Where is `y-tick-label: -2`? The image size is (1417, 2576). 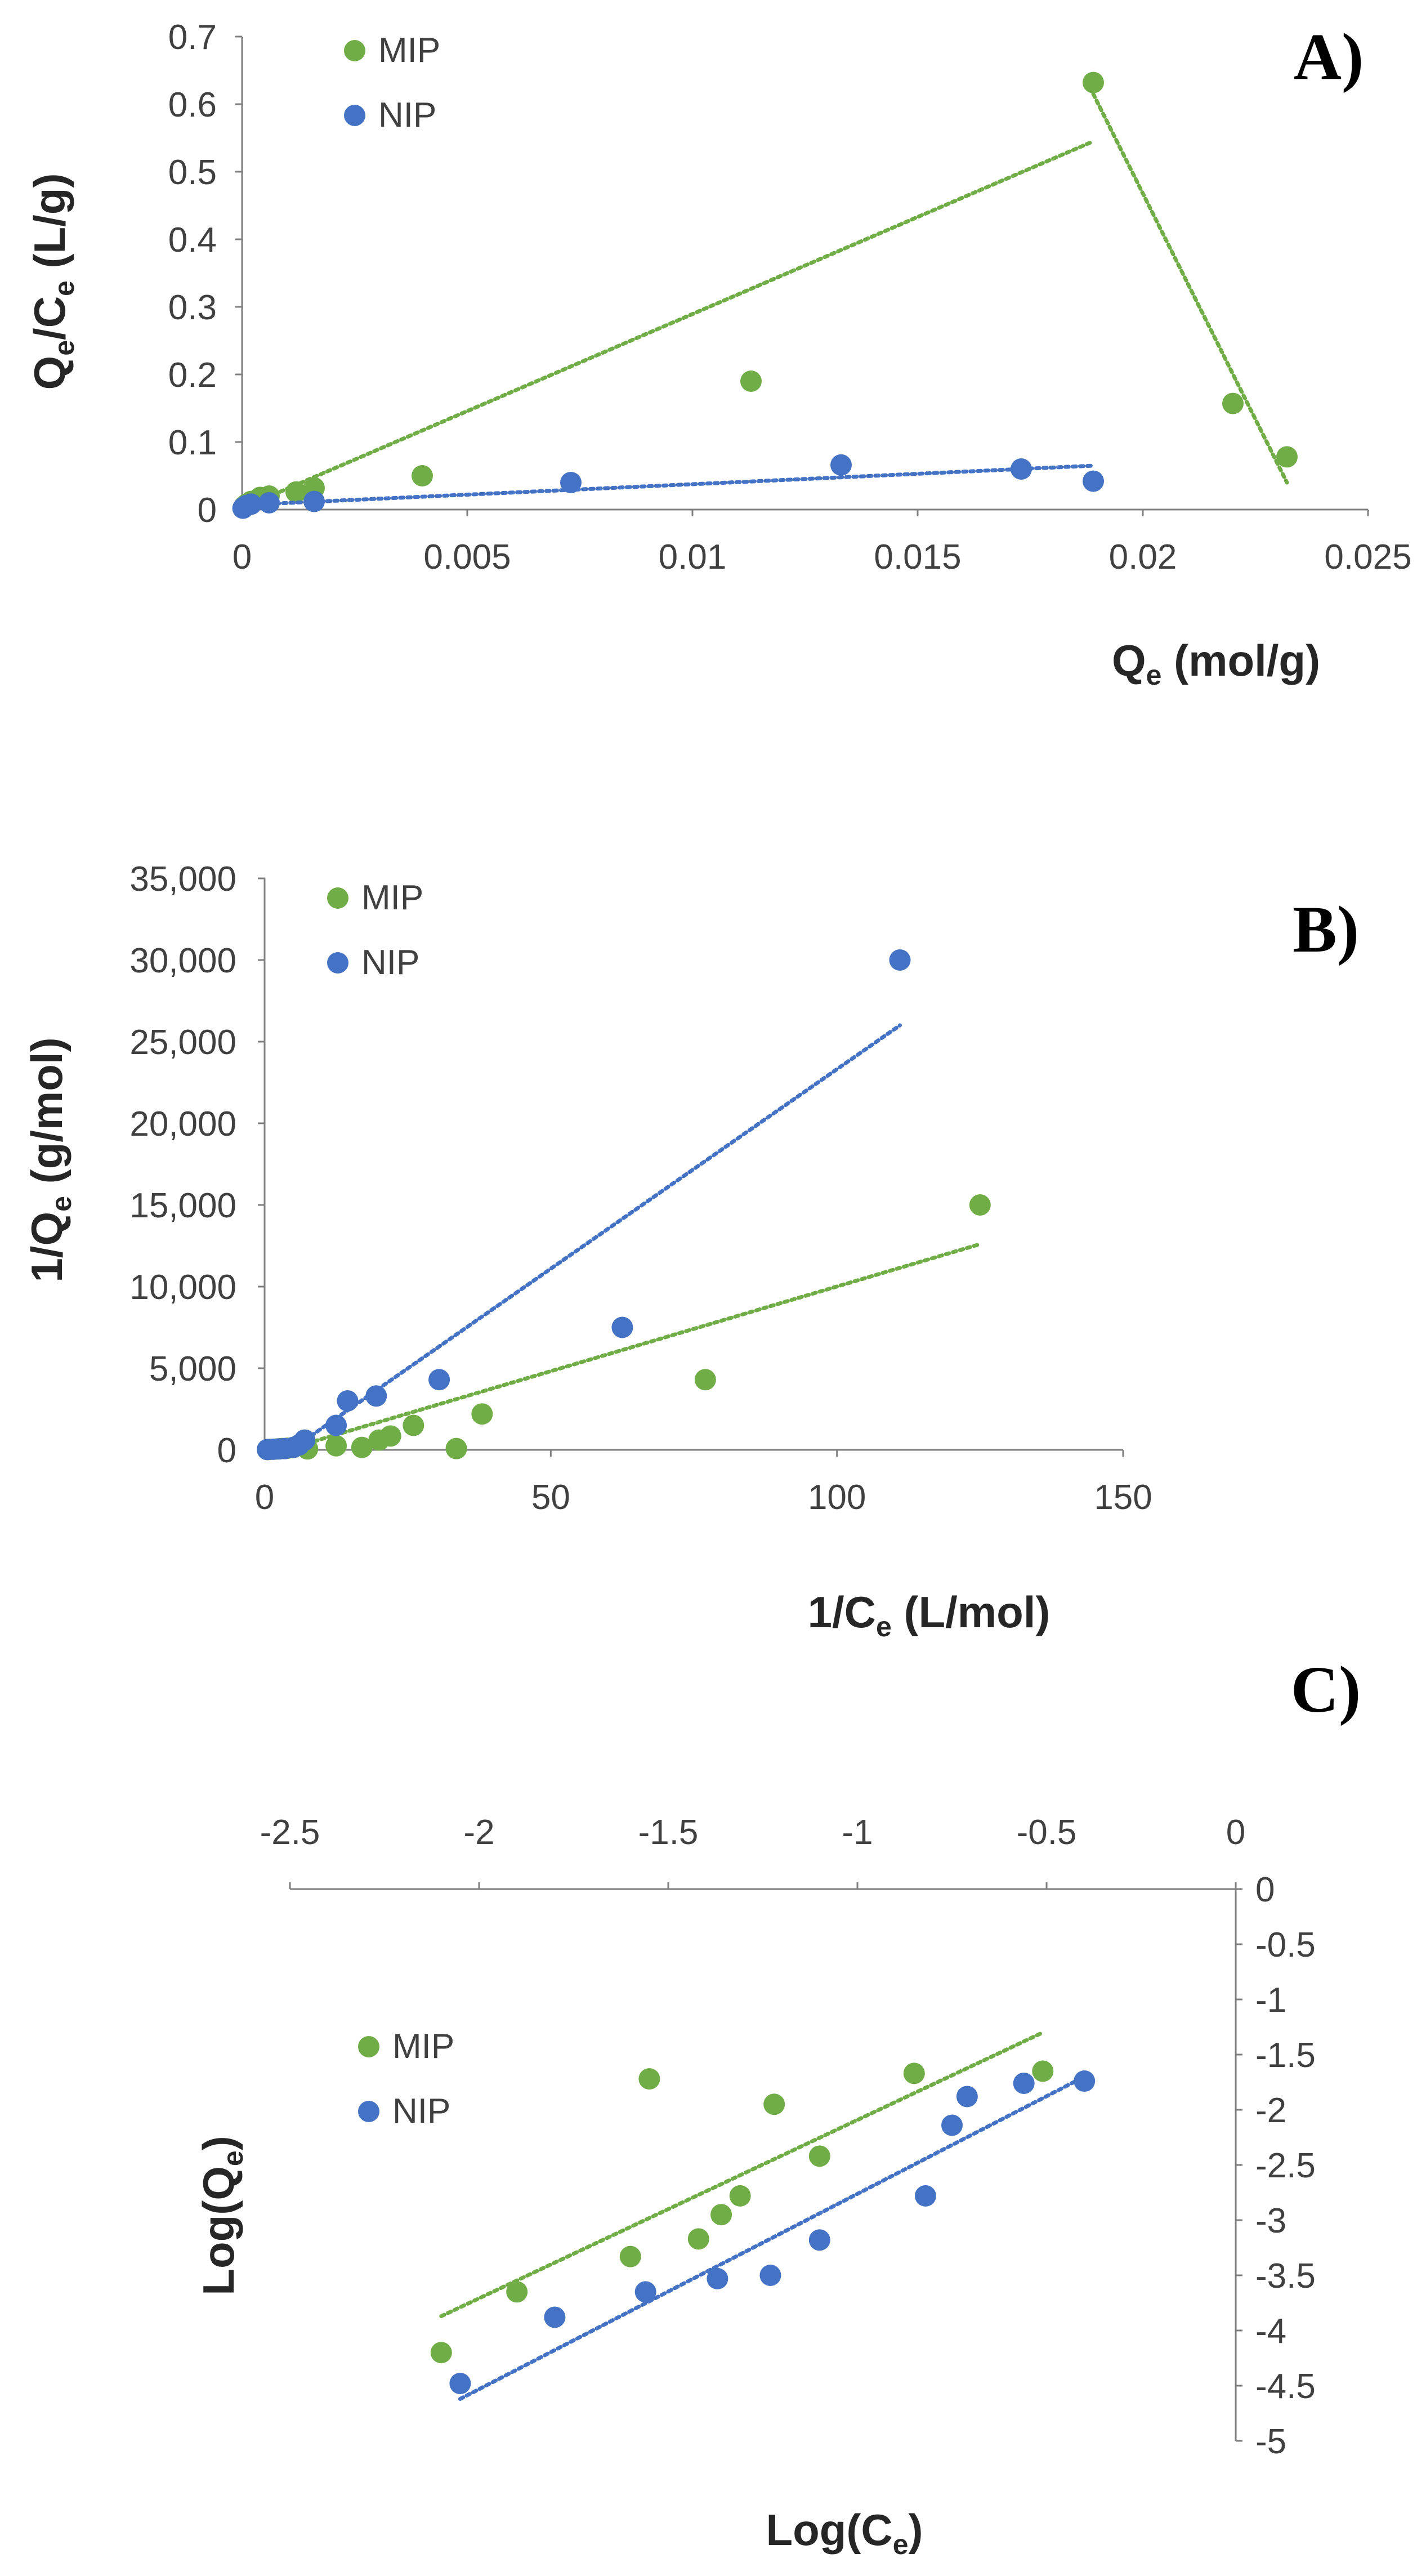
y-tick-label: -2 is located at coordinates (1271, 2110).